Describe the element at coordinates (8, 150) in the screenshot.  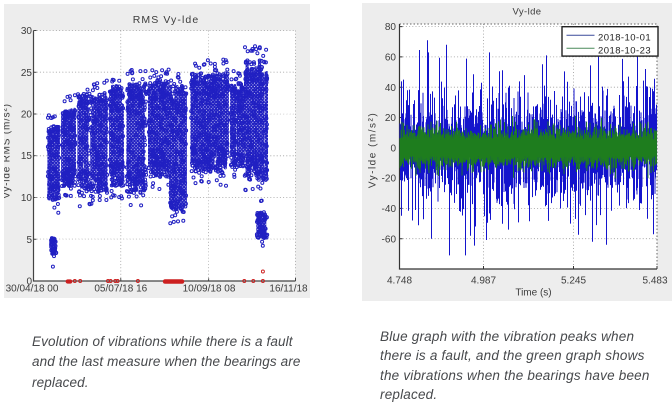
I see `svg-text: Vy-lde RMS (m/s²)` at that location.